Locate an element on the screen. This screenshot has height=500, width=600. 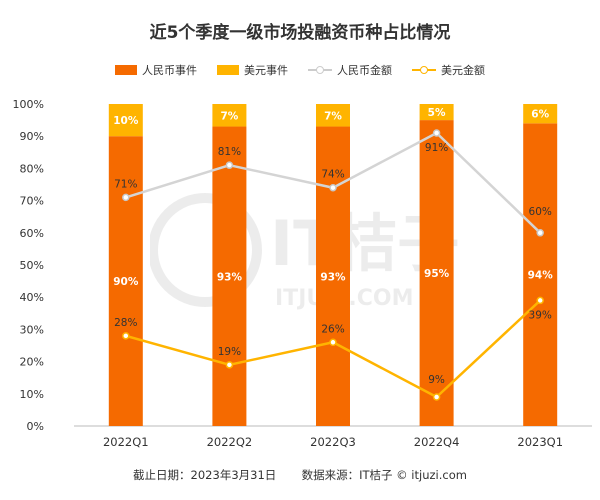
y-tick-label: 70% is located at coordinates (32, 201).